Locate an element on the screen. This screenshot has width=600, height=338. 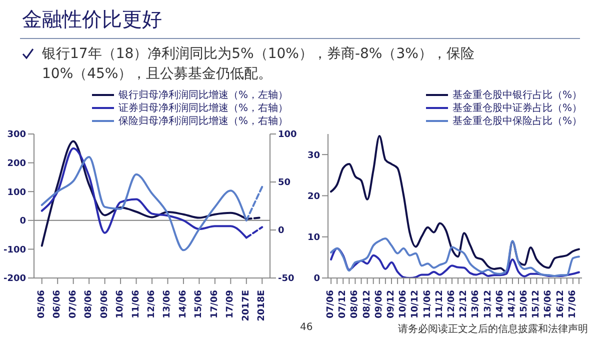
x-tick-label: 09/12 is located at coordinates (391, 304).